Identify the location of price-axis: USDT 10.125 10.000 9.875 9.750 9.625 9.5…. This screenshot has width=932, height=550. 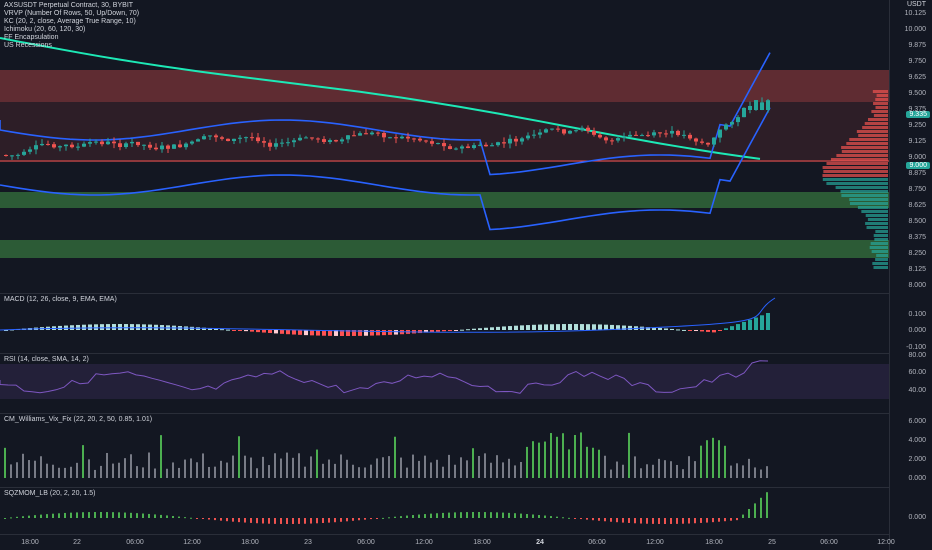
(910, 275).